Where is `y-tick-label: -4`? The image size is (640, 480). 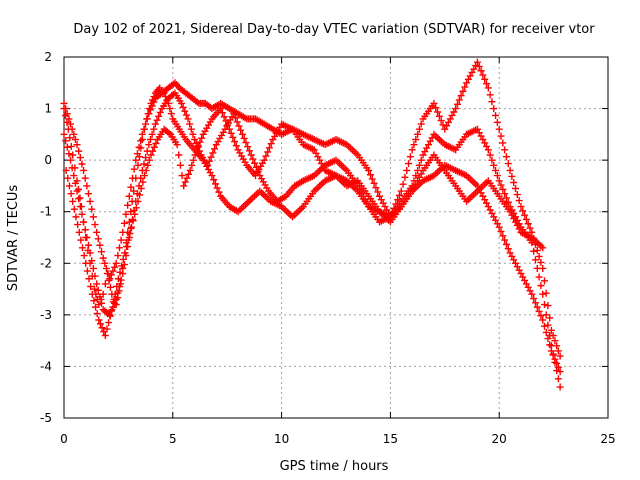
y-tick-label: -4 is located at coordinates (46, 366).